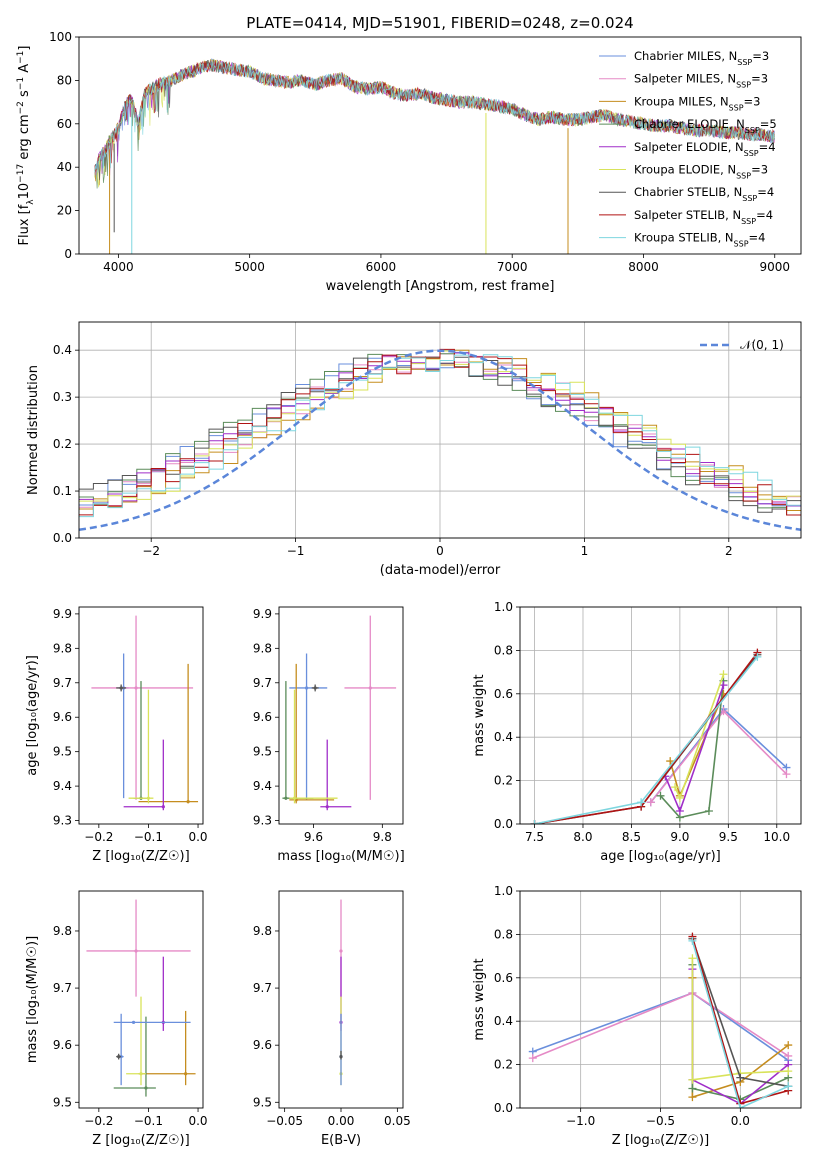 The height and width of the screenshot is (1170, 819). I want to click on legend-label: 𝒩(0, 1), so click(762, 345).